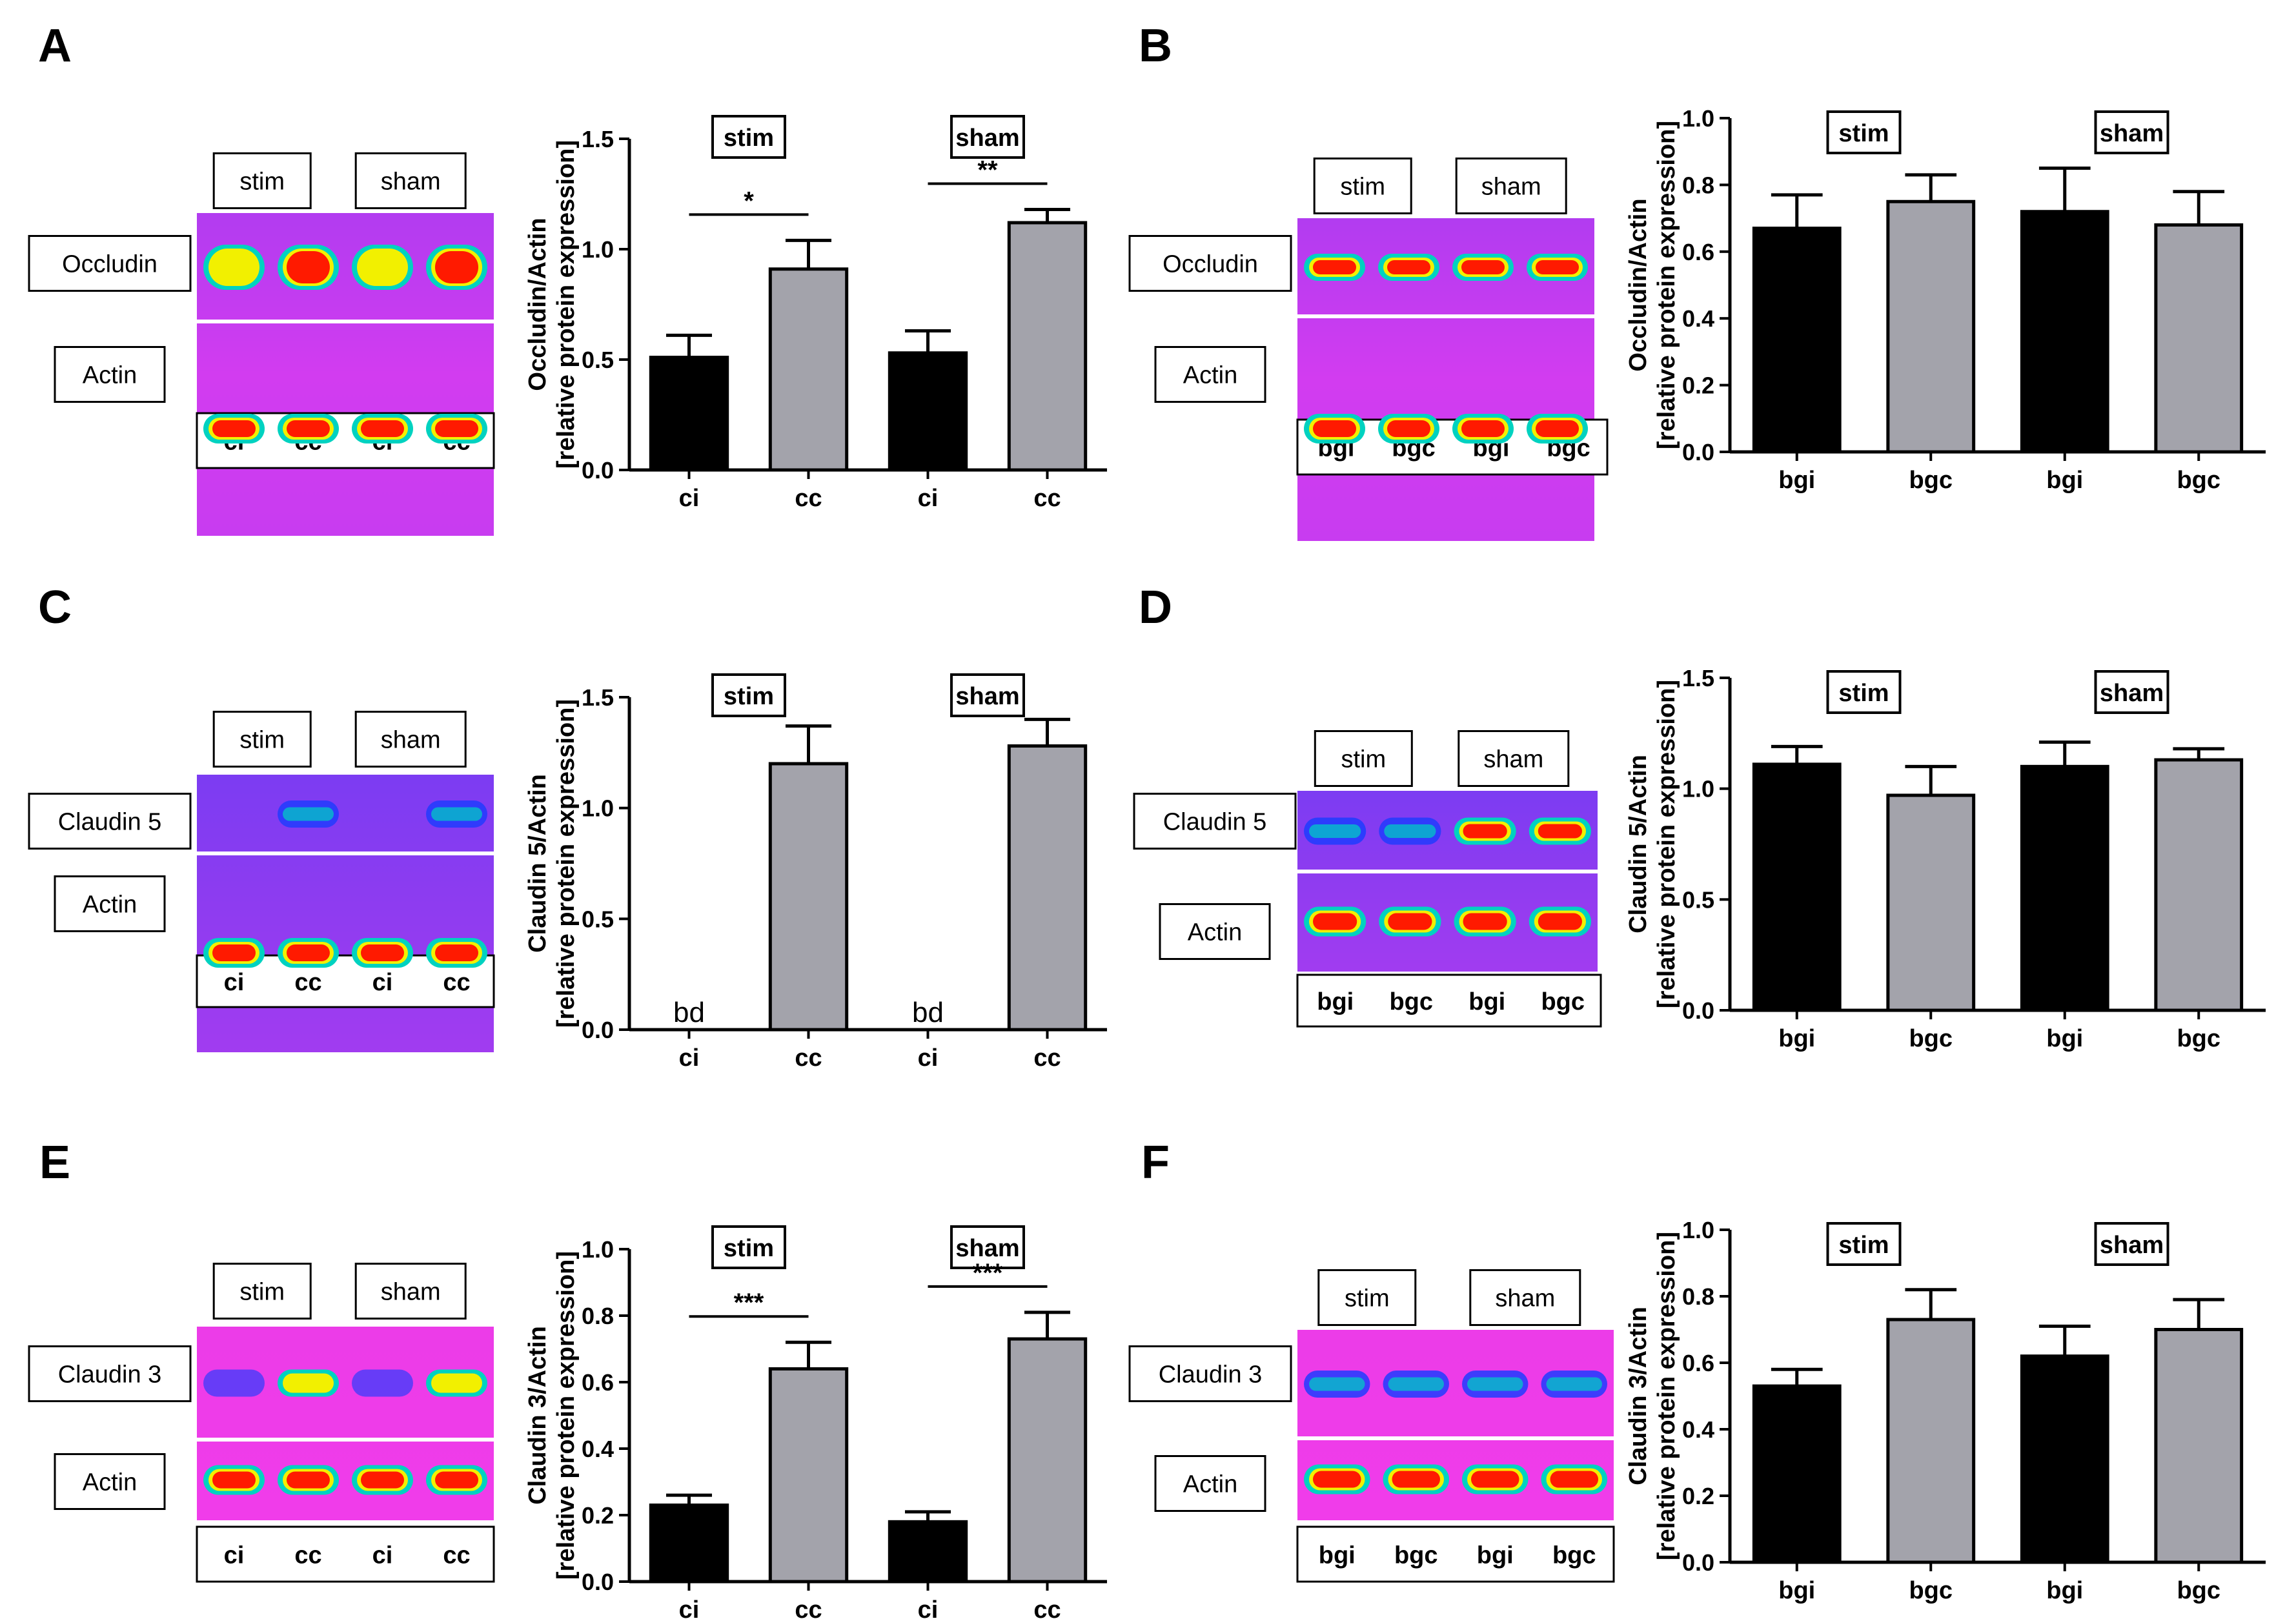  What do you see at coordinates (1698, 1429) in the screenshot?
I see `chart-F-ytick-label-2: 0.4` at bounding box center [1698, 1429].